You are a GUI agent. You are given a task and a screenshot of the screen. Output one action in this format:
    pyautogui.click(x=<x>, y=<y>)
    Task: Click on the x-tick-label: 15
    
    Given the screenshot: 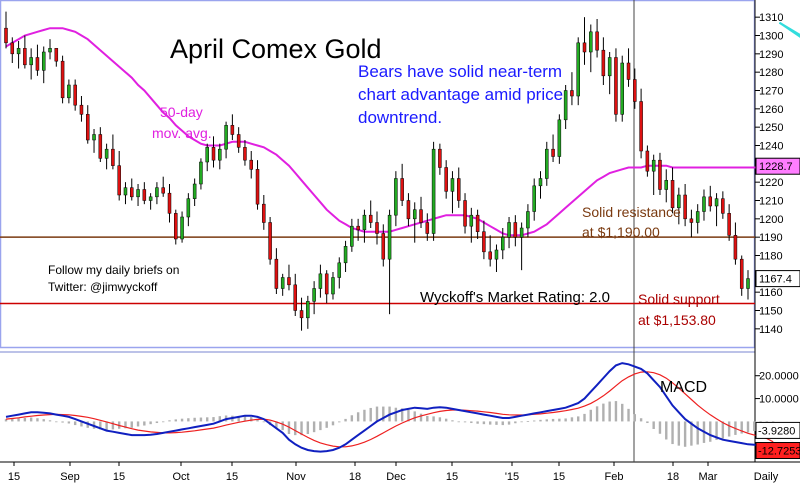 What is the action you would take?
    pyautogui.click(x=232, y=477)
    